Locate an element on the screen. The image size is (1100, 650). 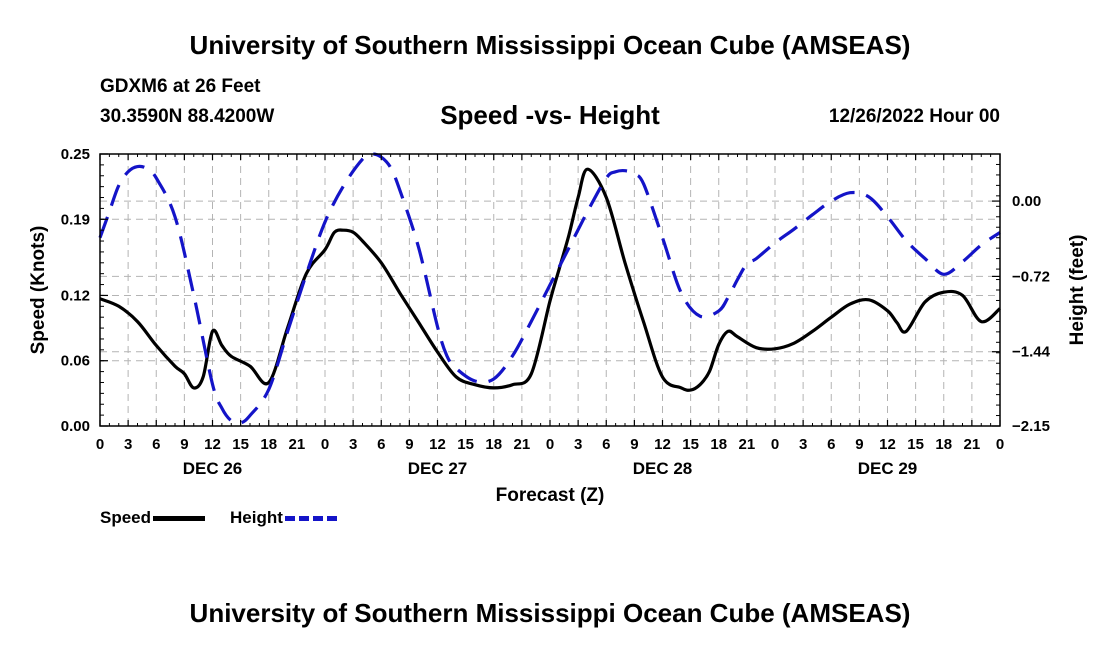
legend-speed: Speed is located at coordinates (153, 518).